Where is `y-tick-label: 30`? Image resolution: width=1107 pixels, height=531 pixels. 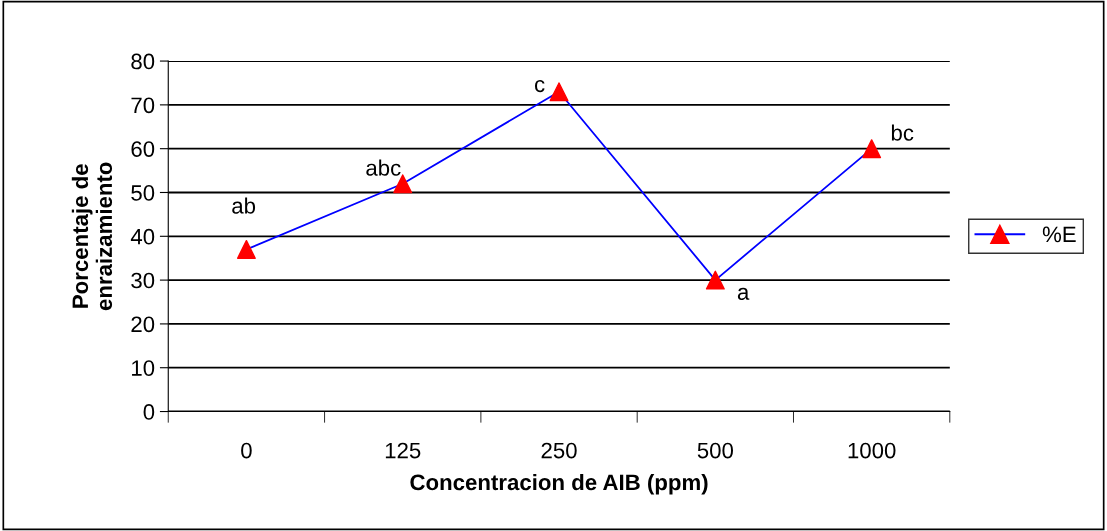
y-tick-label: 30 is located at coordinates (143, 280).